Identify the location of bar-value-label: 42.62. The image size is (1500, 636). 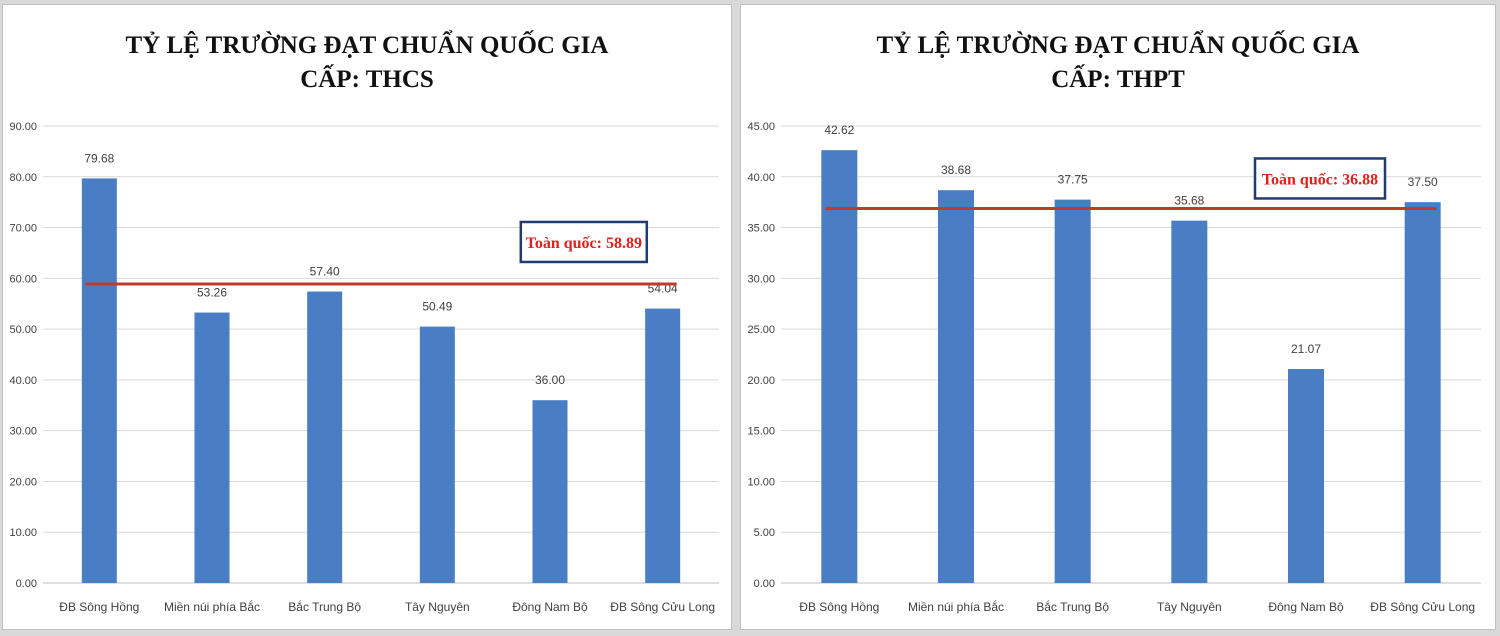
(839, 130).